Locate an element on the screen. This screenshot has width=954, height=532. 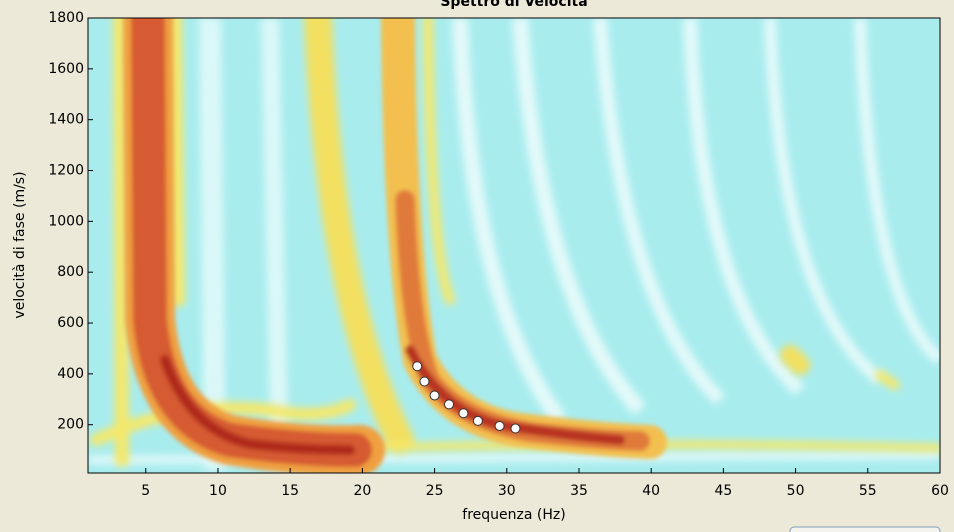
y-tick-label: 1400 is located at coordinates (66, 120).